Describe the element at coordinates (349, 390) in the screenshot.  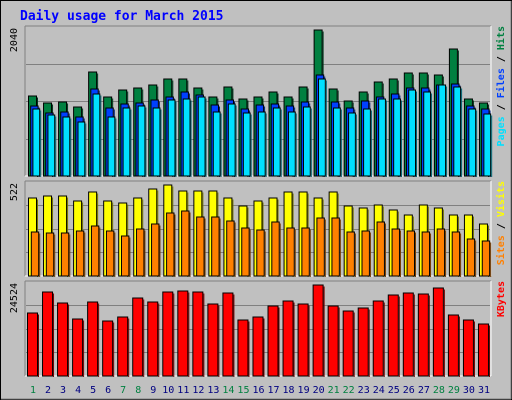
I see `x-tick-label-22: 22` at that location.